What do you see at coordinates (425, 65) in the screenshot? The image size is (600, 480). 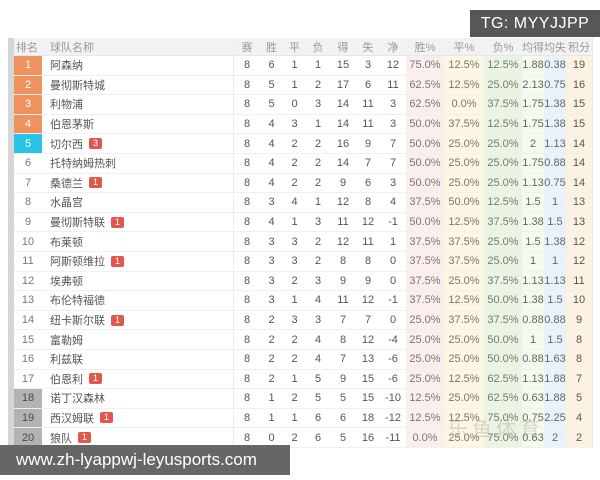 I see `stat-wpct: 75.0%` at bounding box center [425, 65].